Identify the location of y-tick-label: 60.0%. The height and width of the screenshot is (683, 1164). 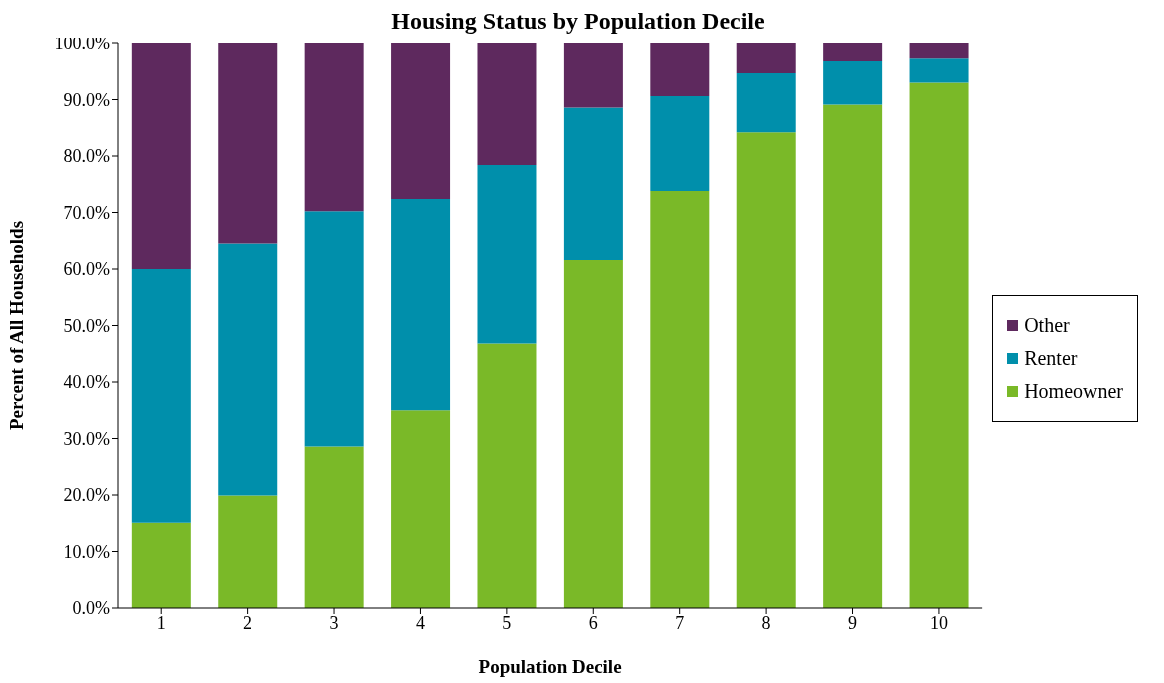
(86, 269).